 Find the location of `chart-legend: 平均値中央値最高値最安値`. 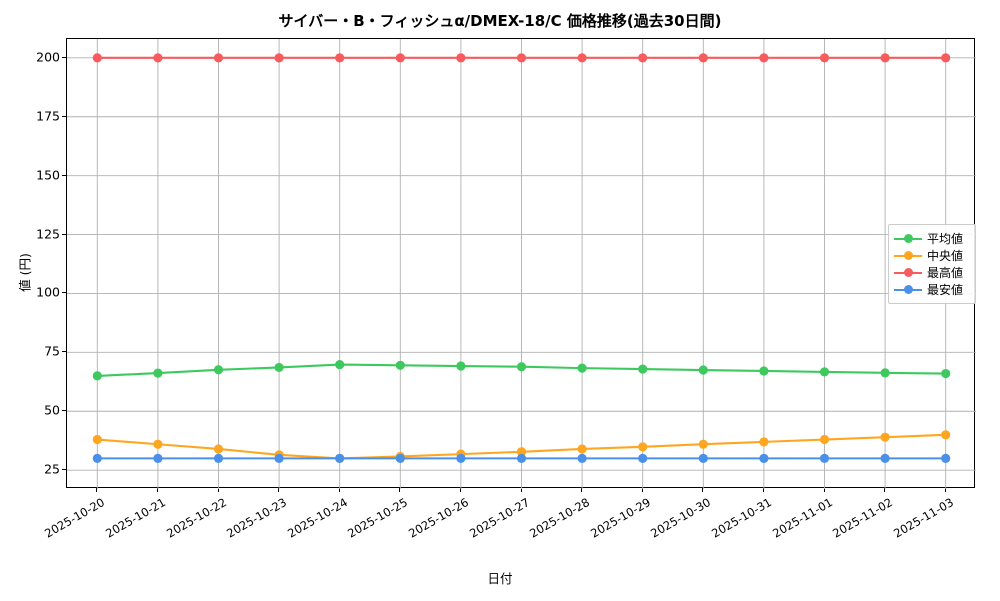

chart-legend: 平均値中央値最高値最安値 is located at coordinates (932, 264).